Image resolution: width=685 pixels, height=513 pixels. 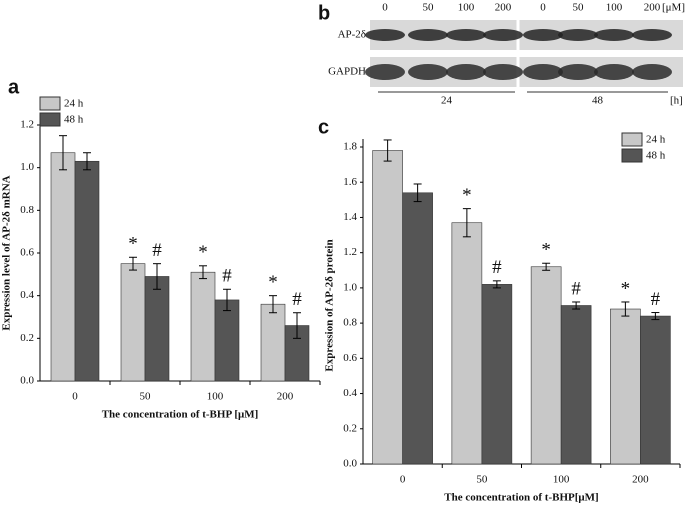 I want to click on group-label: 24, so click(x=447, y=101).